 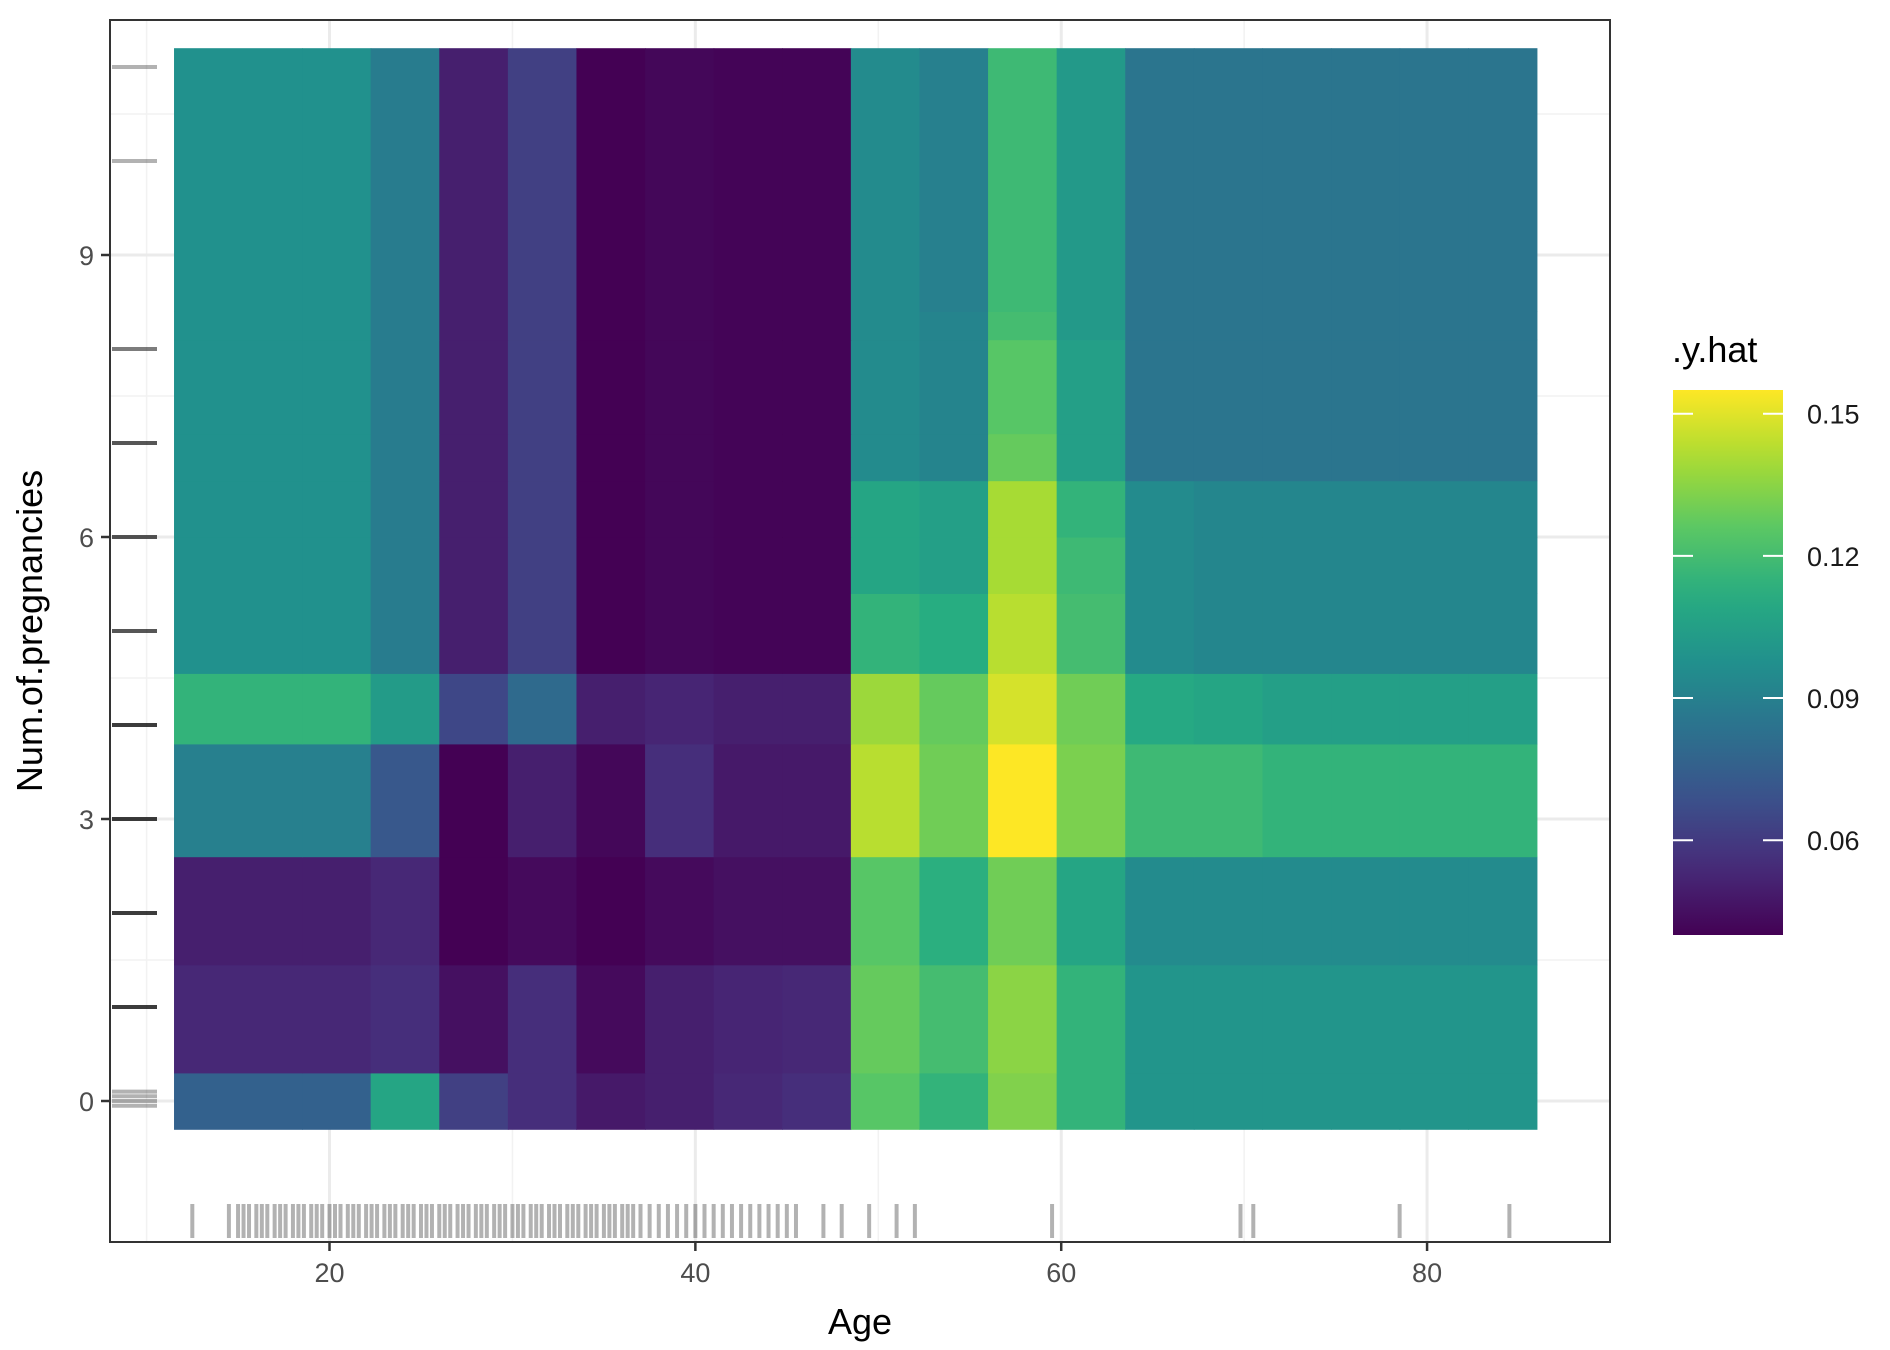 I want to click on x-tick-label: 60, so click(x=1061, y=1273).